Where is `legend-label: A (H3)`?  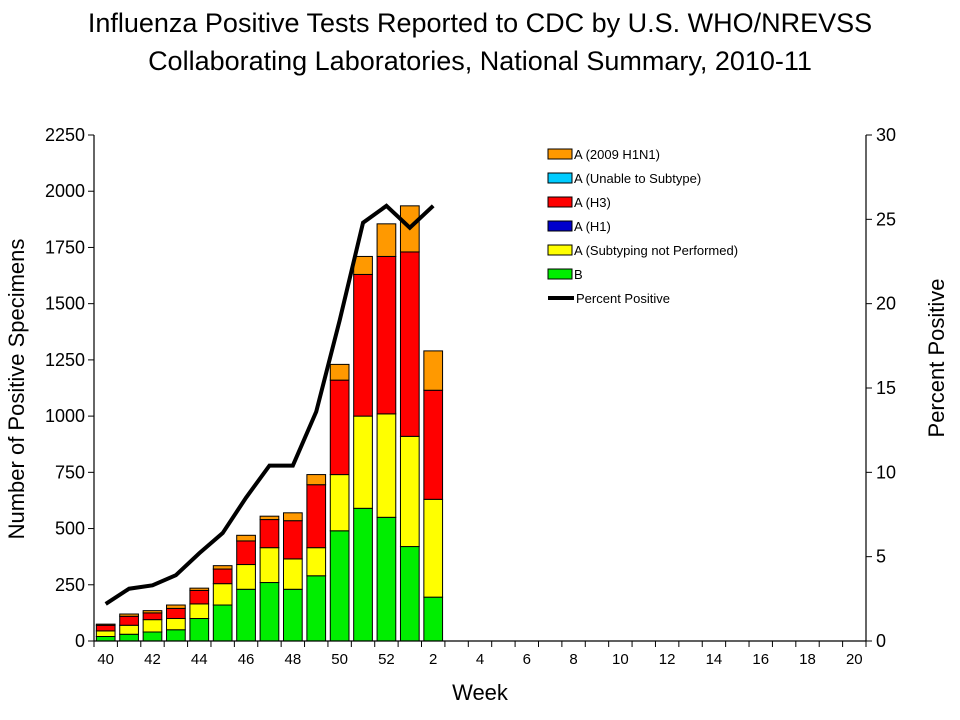 legend-label: A (H3) is located at coordinates (592, 202).